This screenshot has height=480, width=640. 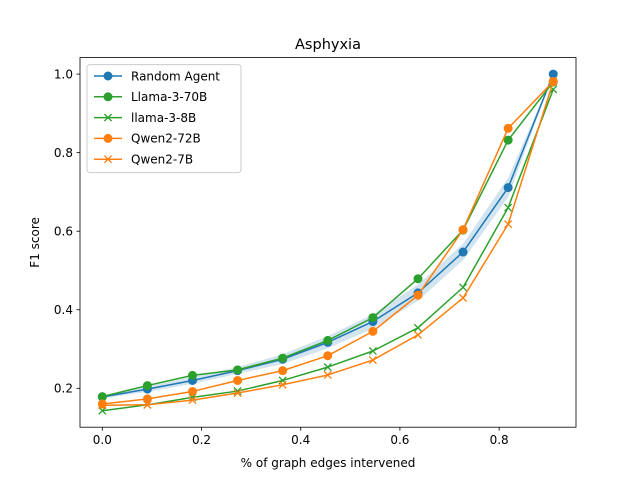 I want to click on x-tick-label: 0.0, so click(x=102, y=440).